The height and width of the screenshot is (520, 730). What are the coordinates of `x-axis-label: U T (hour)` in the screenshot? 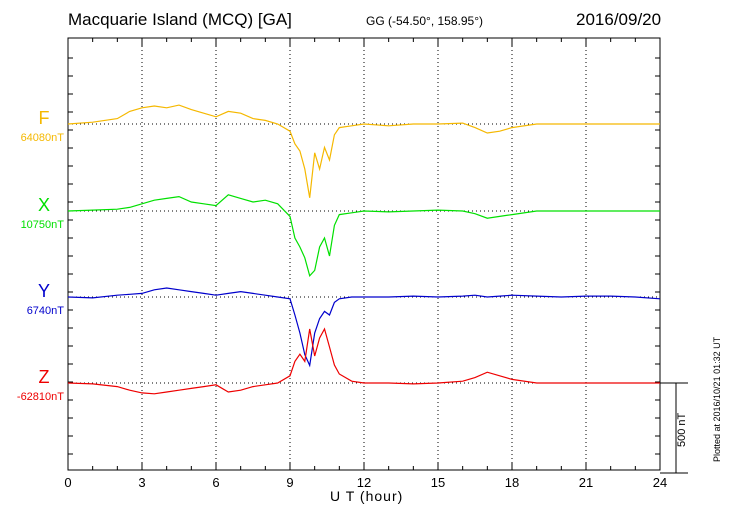 It's located at (367, 496).